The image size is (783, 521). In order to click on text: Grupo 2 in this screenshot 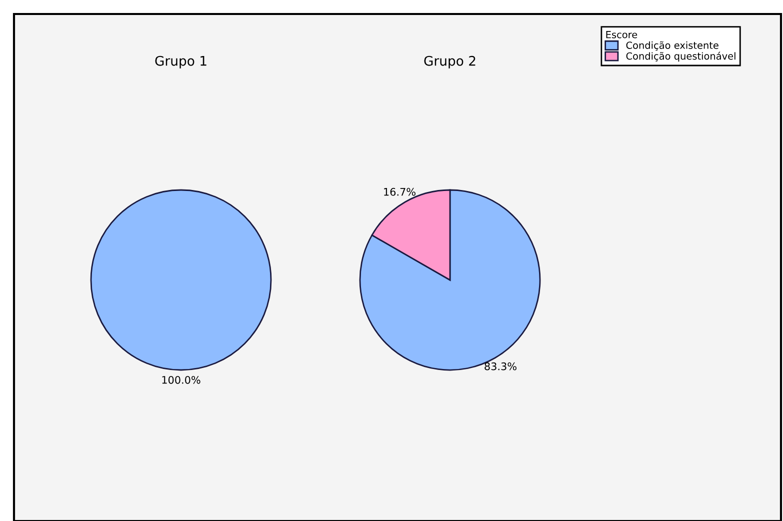, I will do `click(450, 62)`.